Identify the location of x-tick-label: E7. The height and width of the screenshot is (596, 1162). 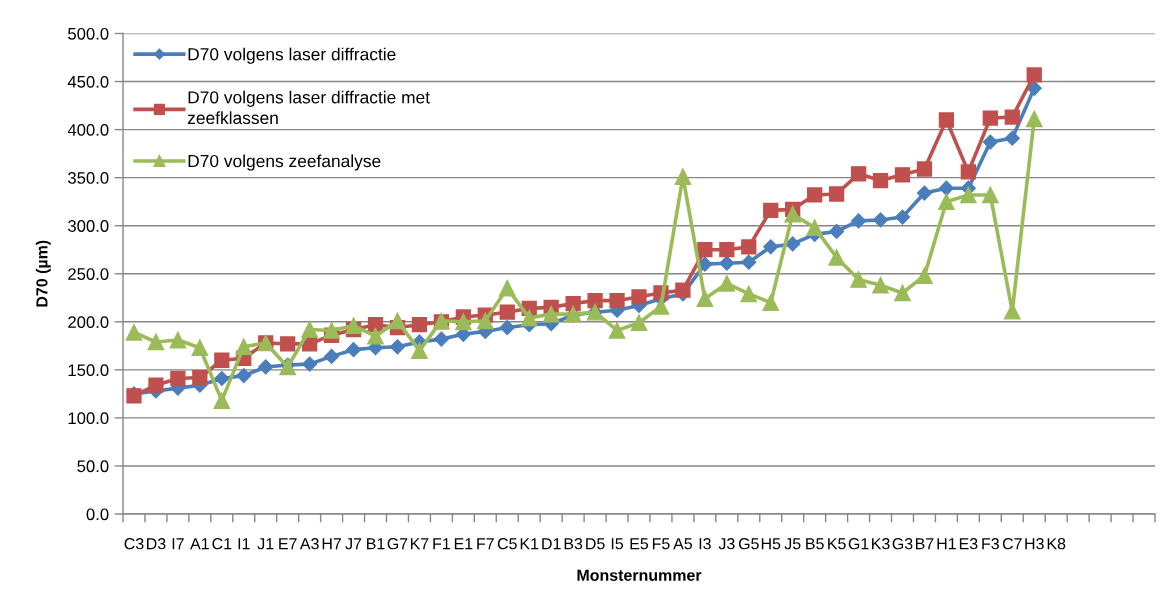
(288, 544).